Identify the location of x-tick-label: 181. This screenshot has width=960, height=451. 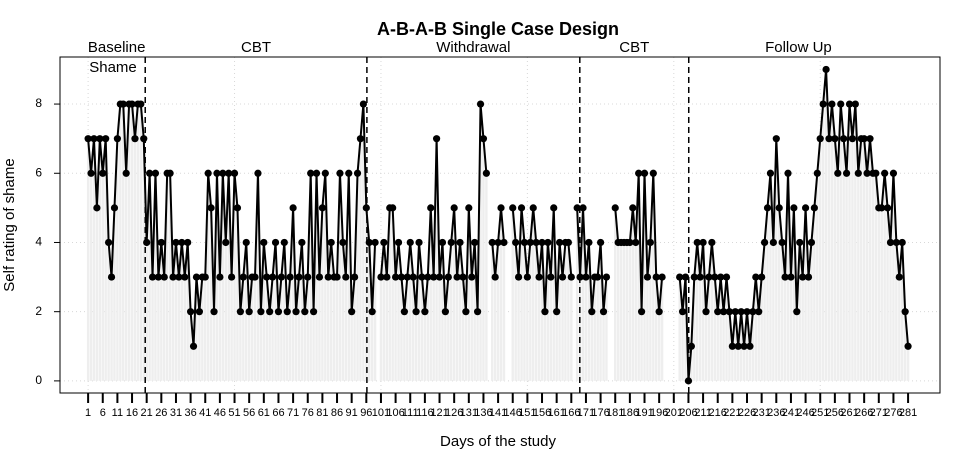
(615, 413).